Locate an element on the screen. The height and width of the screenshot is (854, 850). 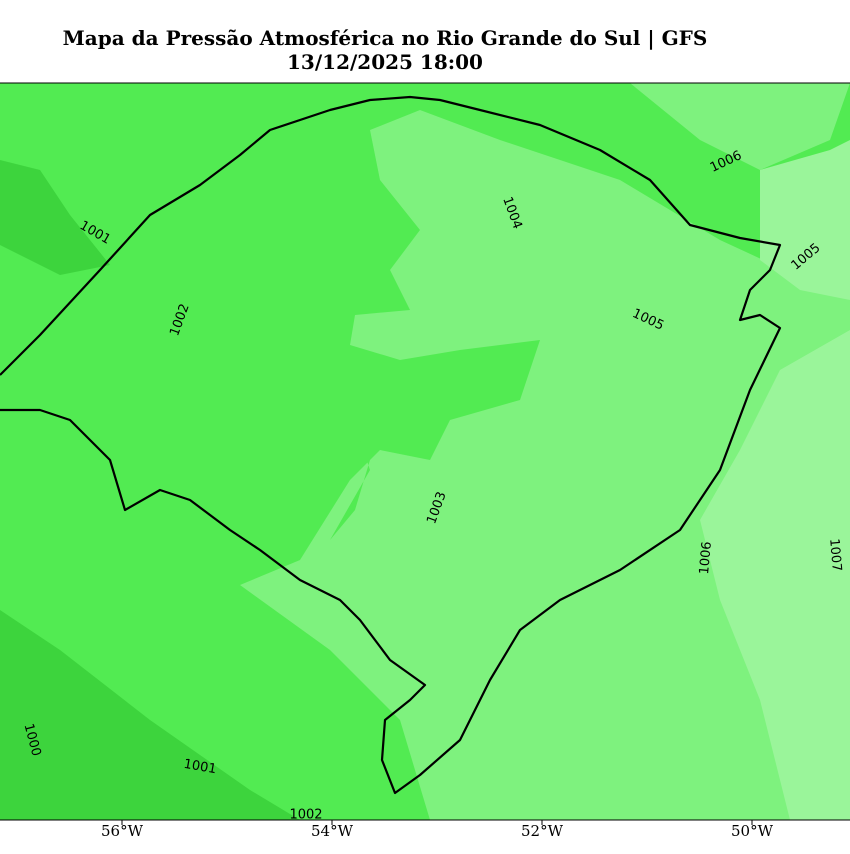
x-tick-label: 54°W is located at coordinates (332, 831).